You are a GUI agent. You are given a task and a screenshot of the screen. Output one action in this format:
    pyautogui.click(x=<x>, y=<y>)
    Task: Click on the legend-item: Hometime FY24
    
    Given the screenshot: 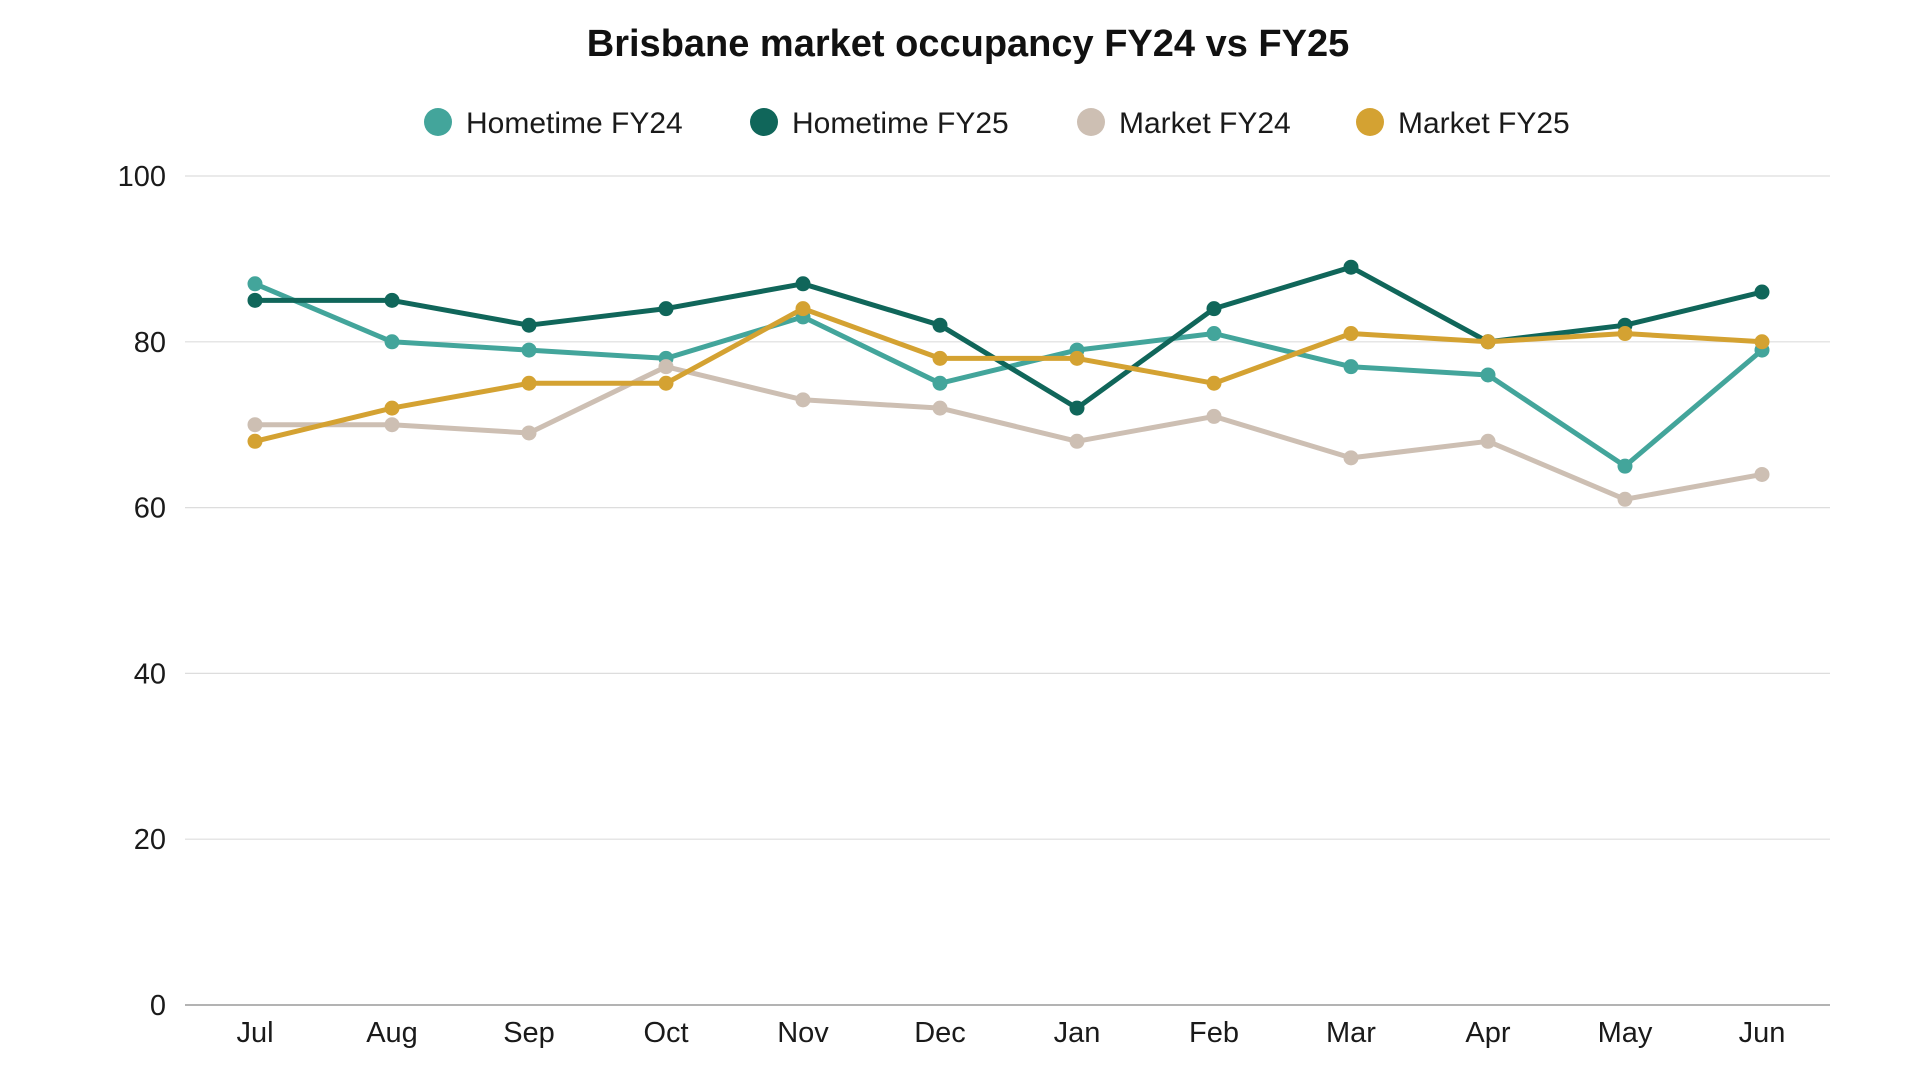 What is the action you would take?
    pyautogui.click(x=553, y=123)
    